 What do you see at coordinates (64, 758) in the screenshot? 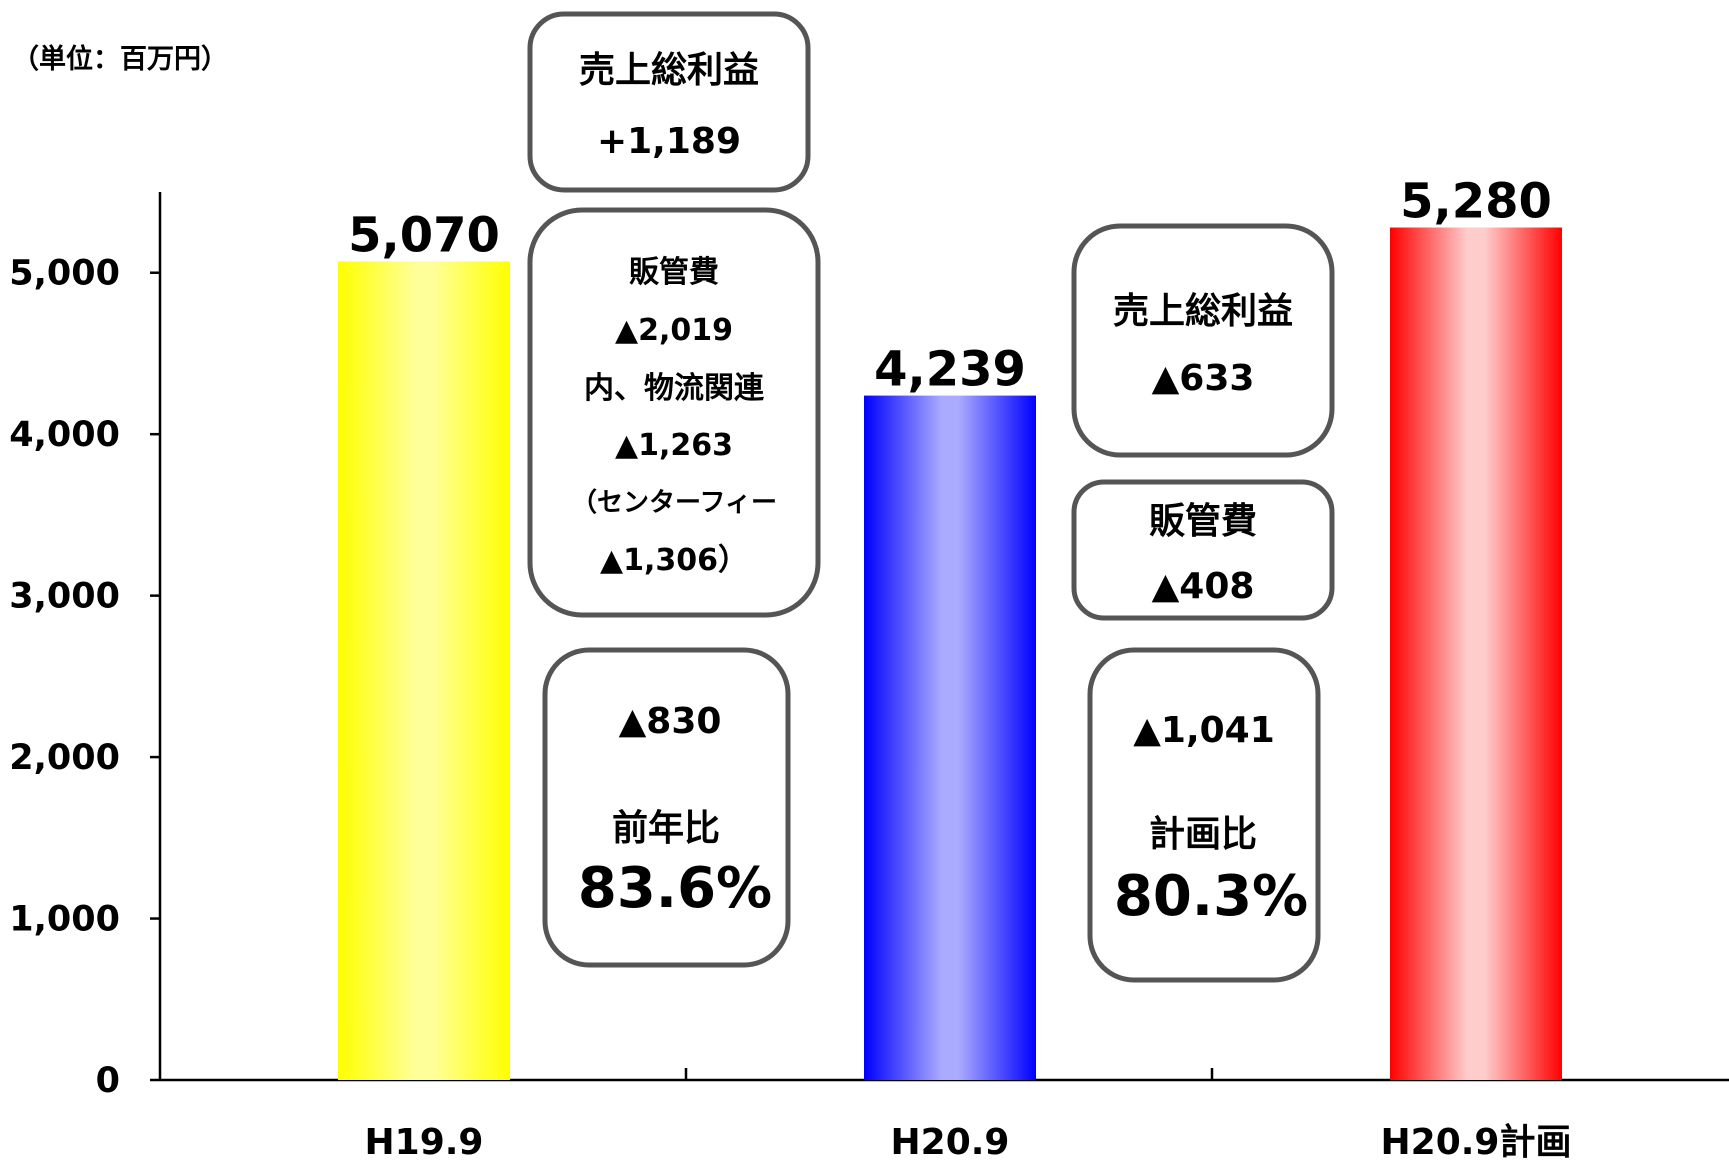
I see `y-tick-label: 2,000` at bounding box center [64, 758].